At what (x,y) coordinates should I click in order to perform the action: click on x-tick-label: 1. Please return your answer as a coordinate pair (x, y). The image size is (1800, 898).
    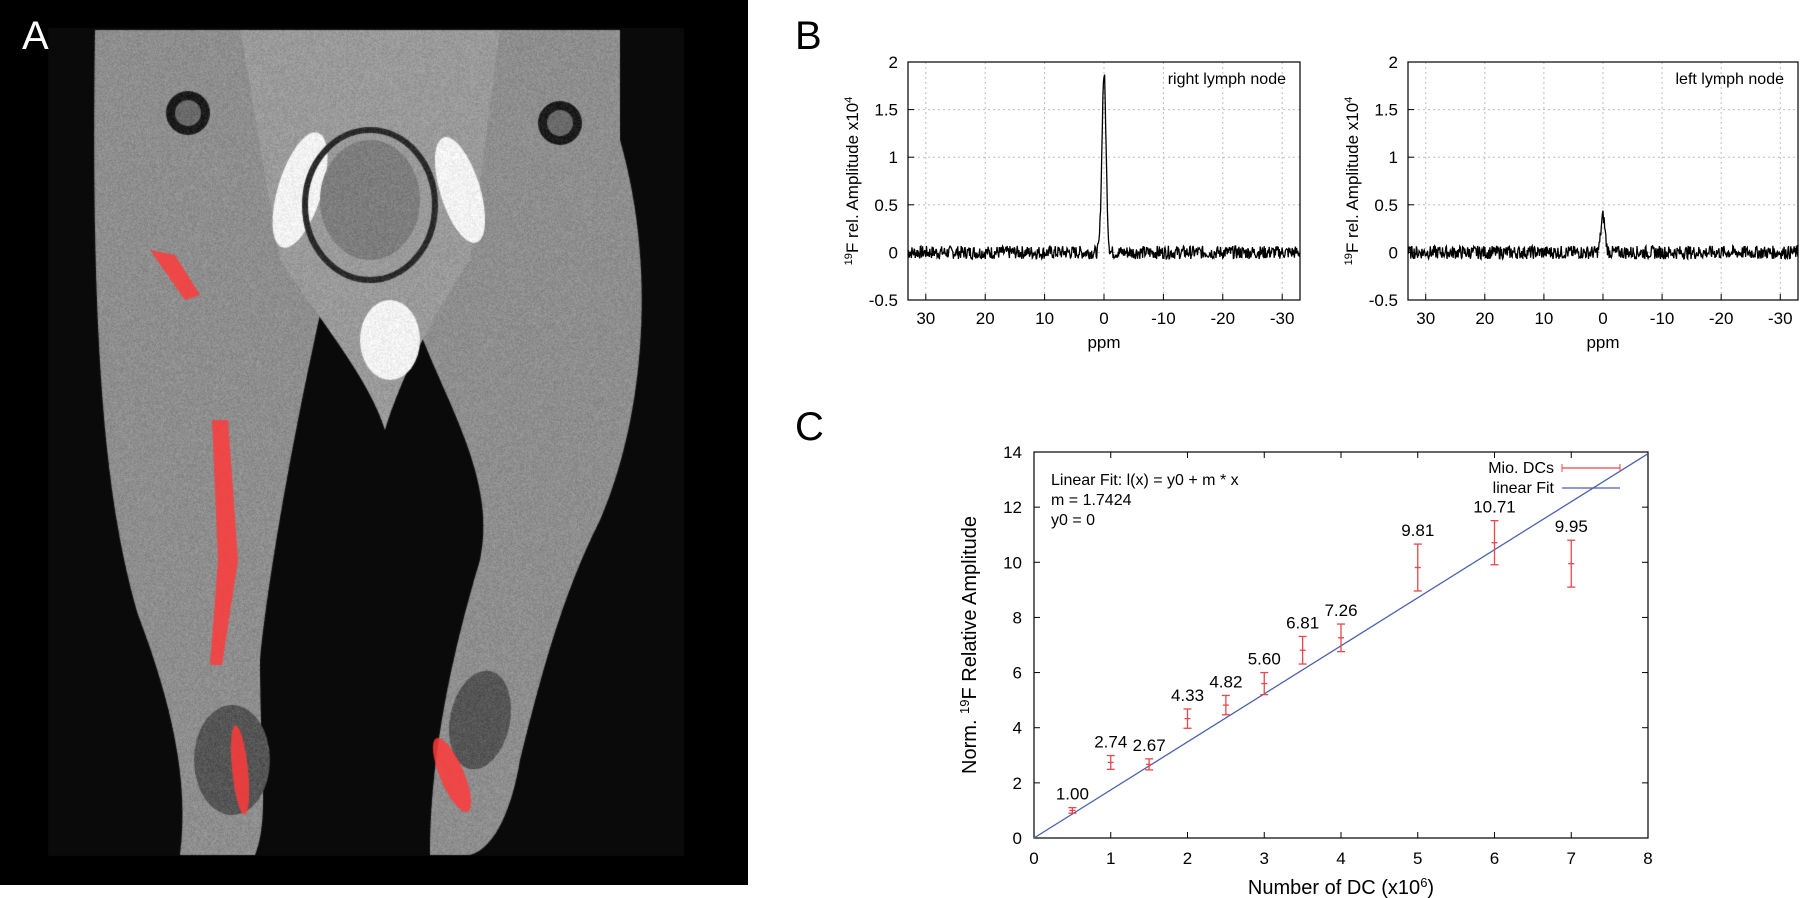
    Looking at the image, I should click on (1110, 858).